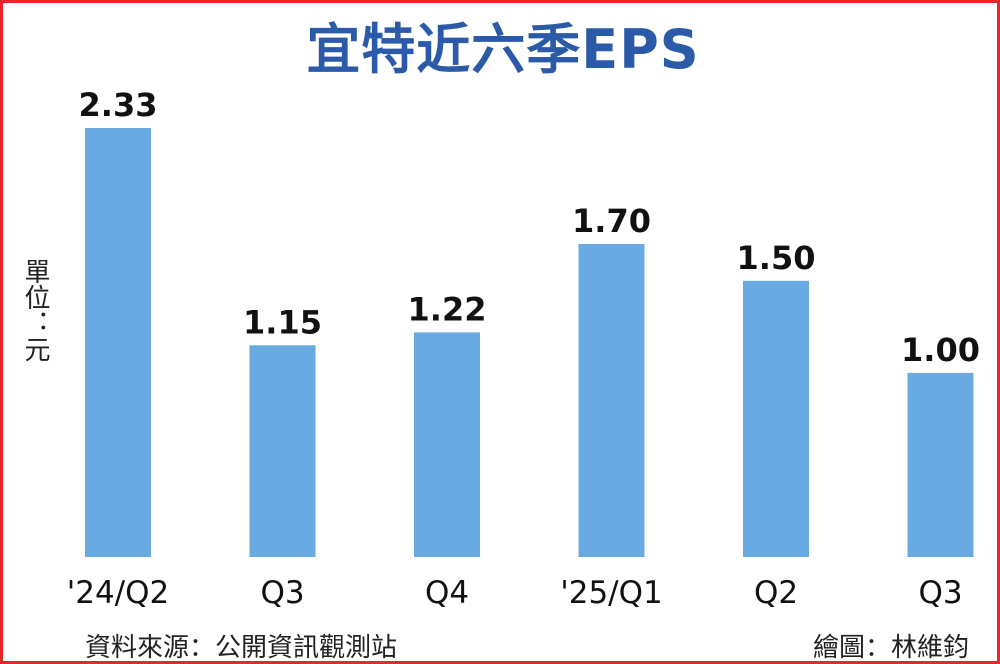 The height and width of the screenshot is (664, 1000). What do you see at coordinates (776, 258) in the screenshot?
I see `value-label-4: 1.50` at bounding box center [776, 258].